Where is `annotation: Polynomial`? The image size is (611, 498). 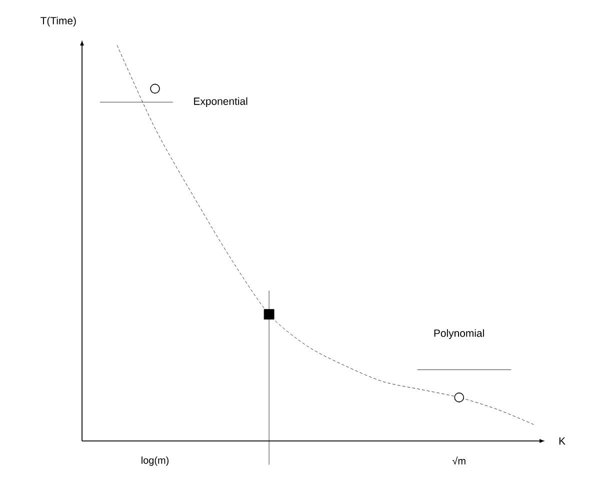
annotation: Polynomial is located at coordinates (459, 334).